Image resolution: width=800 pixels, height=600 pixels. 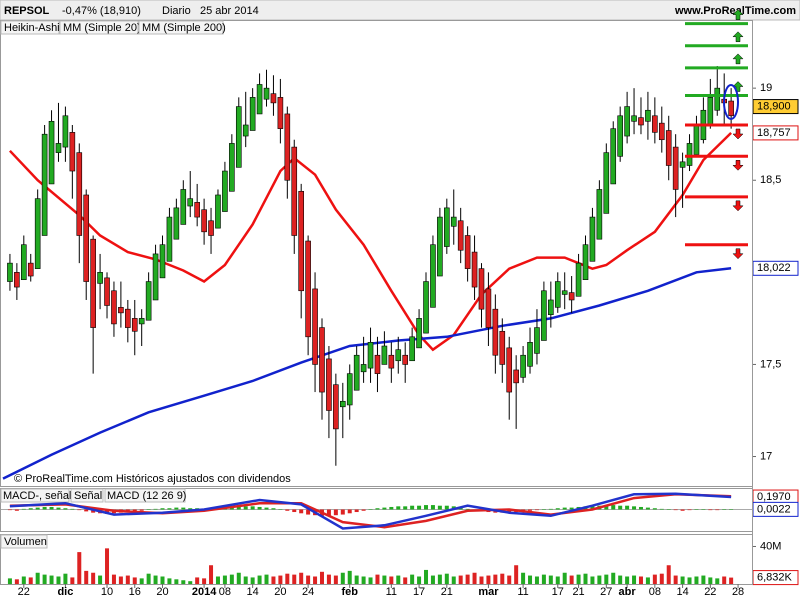 I want to click on legend-signal: Señal, so click(x=88, y=496).